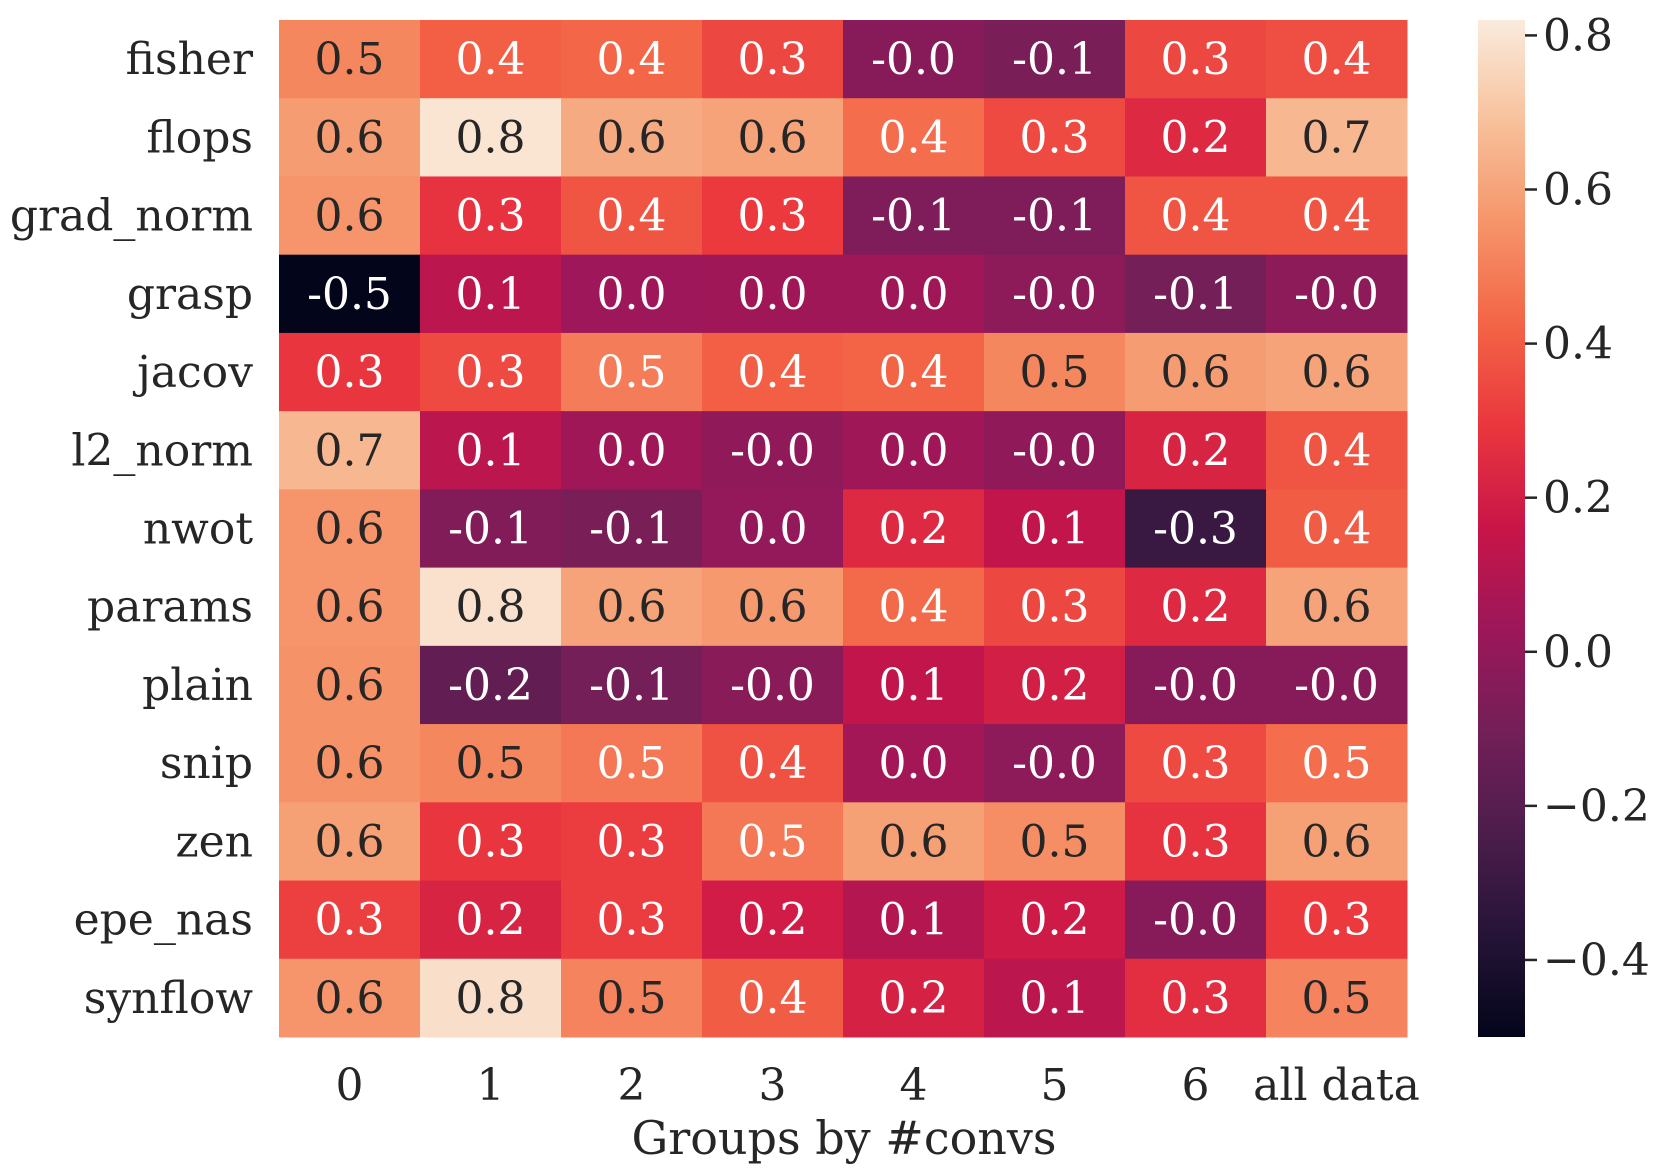 The image size is (1661, 1171). I want to click on x-tick-label: 6, so click(1196, 1085).